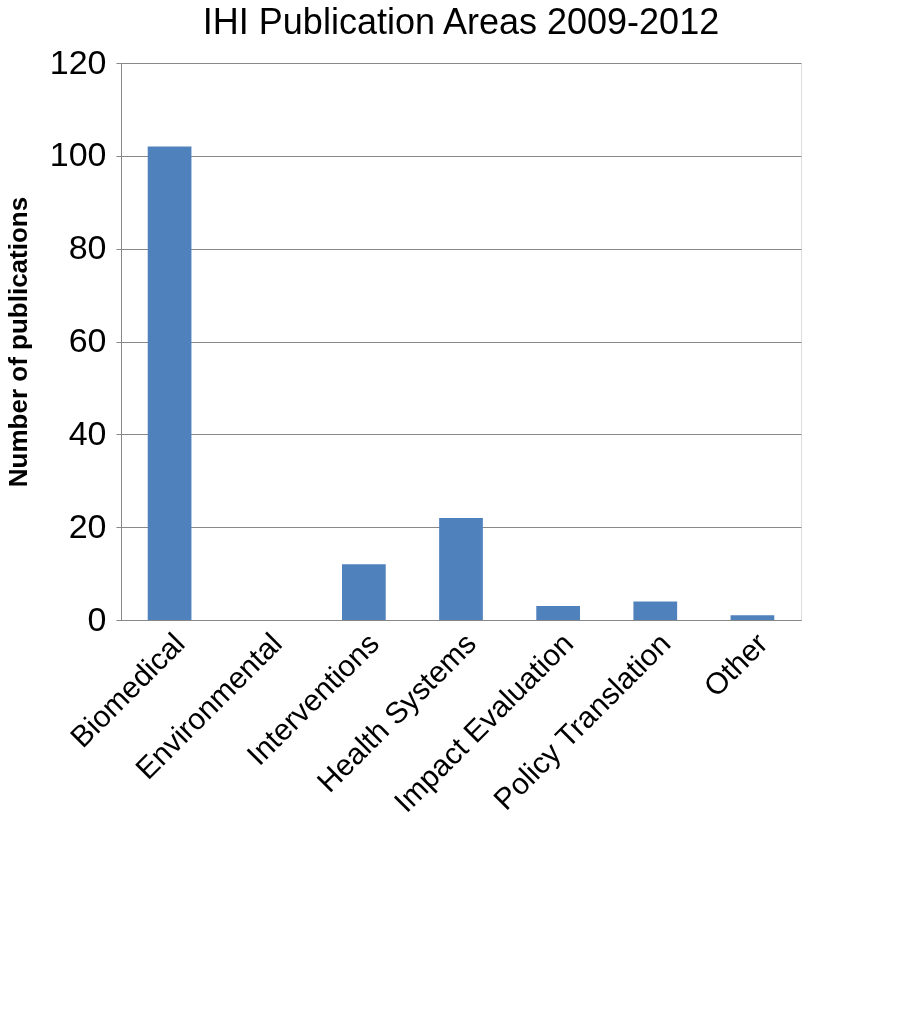  I want to click on y-tick-label: 60, so click(87, 340).